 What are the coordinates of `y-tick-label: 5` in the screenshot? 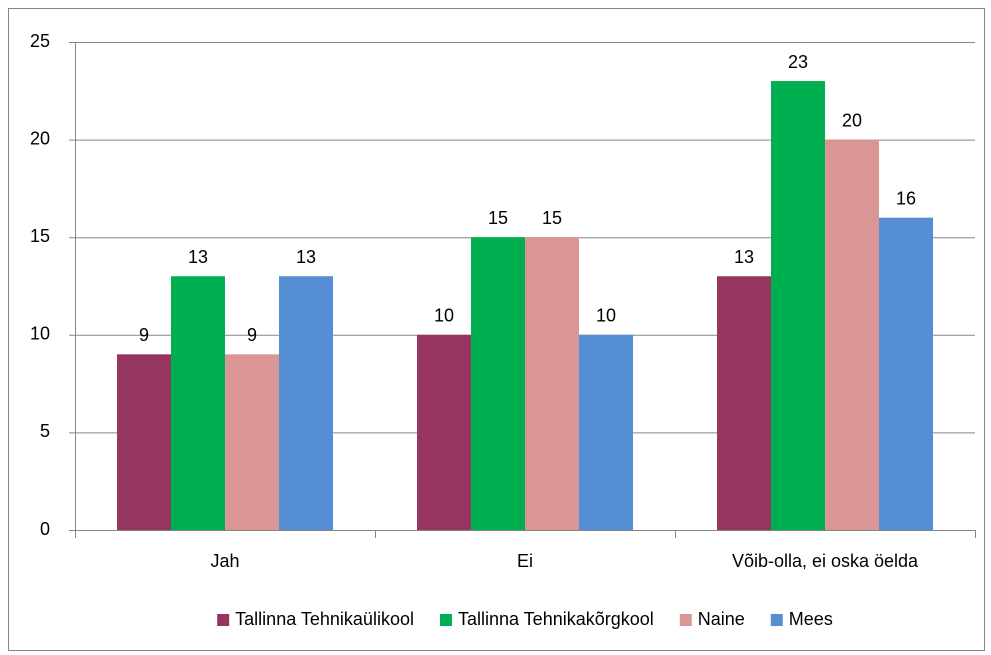 It's located at (45, 431).